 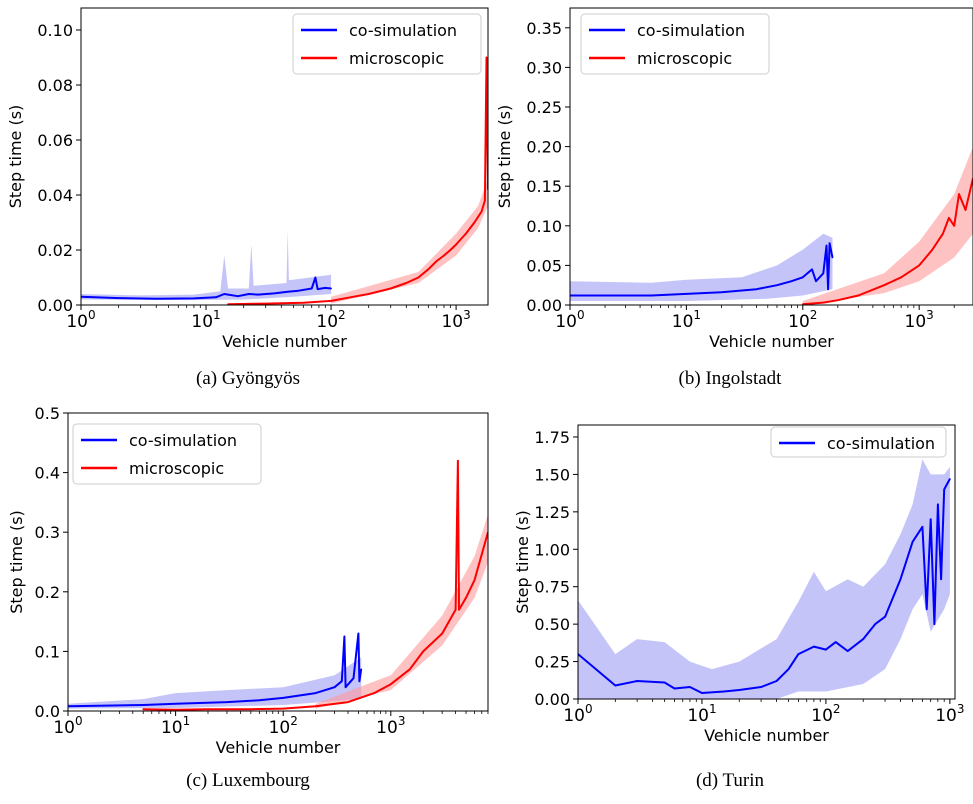 I want to click on y-tick-label-4: 0.08, so click(x=55, y=85).